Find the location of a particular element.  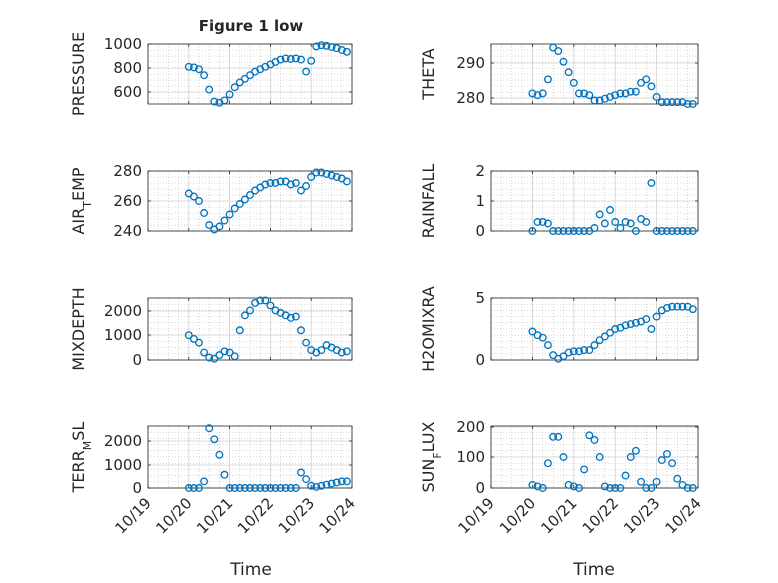

x-tick-label: 10/21 is located at coordinates (214, 515).